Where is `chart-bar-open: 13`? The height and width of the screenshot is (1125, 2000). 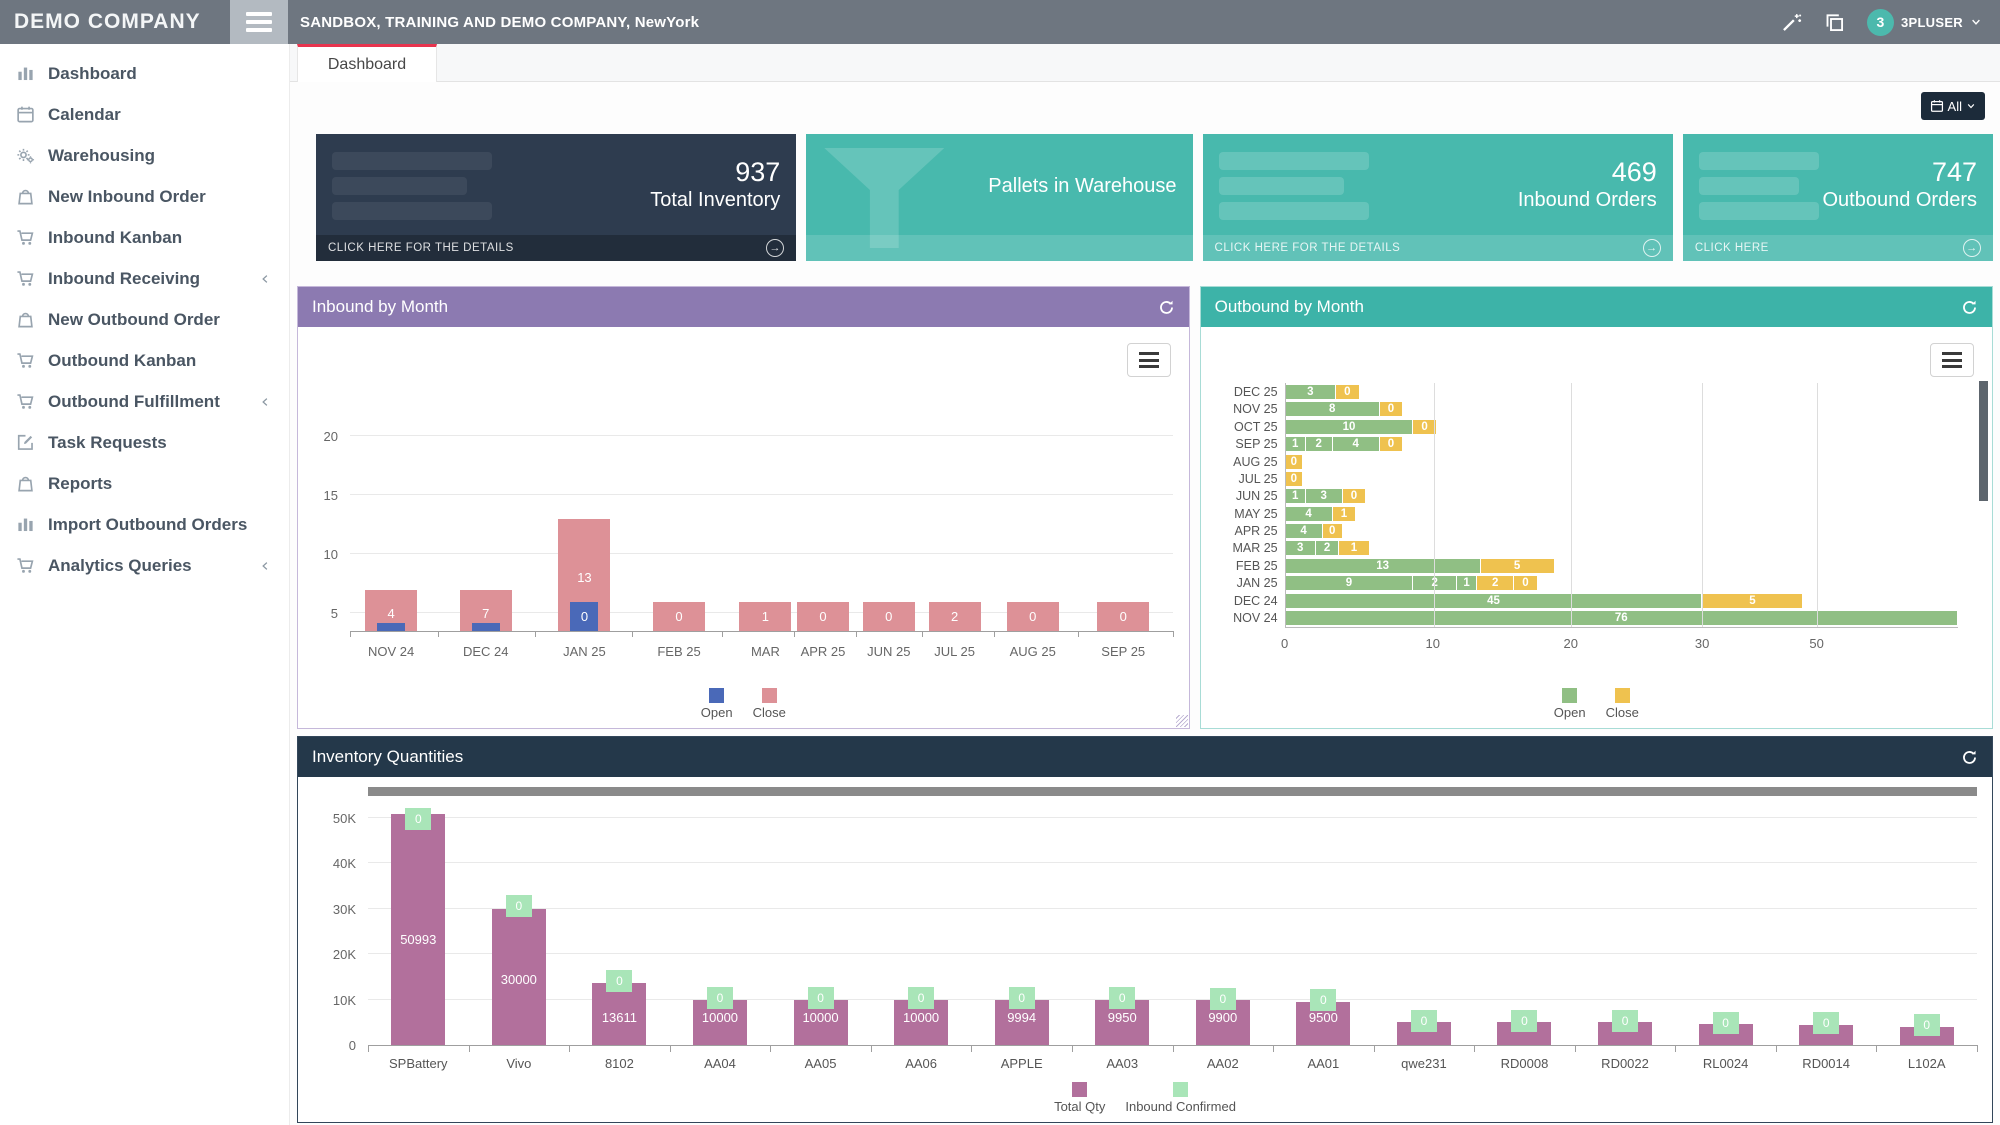 chart-bar-open: 13 is located at coordinates (1383, 565).